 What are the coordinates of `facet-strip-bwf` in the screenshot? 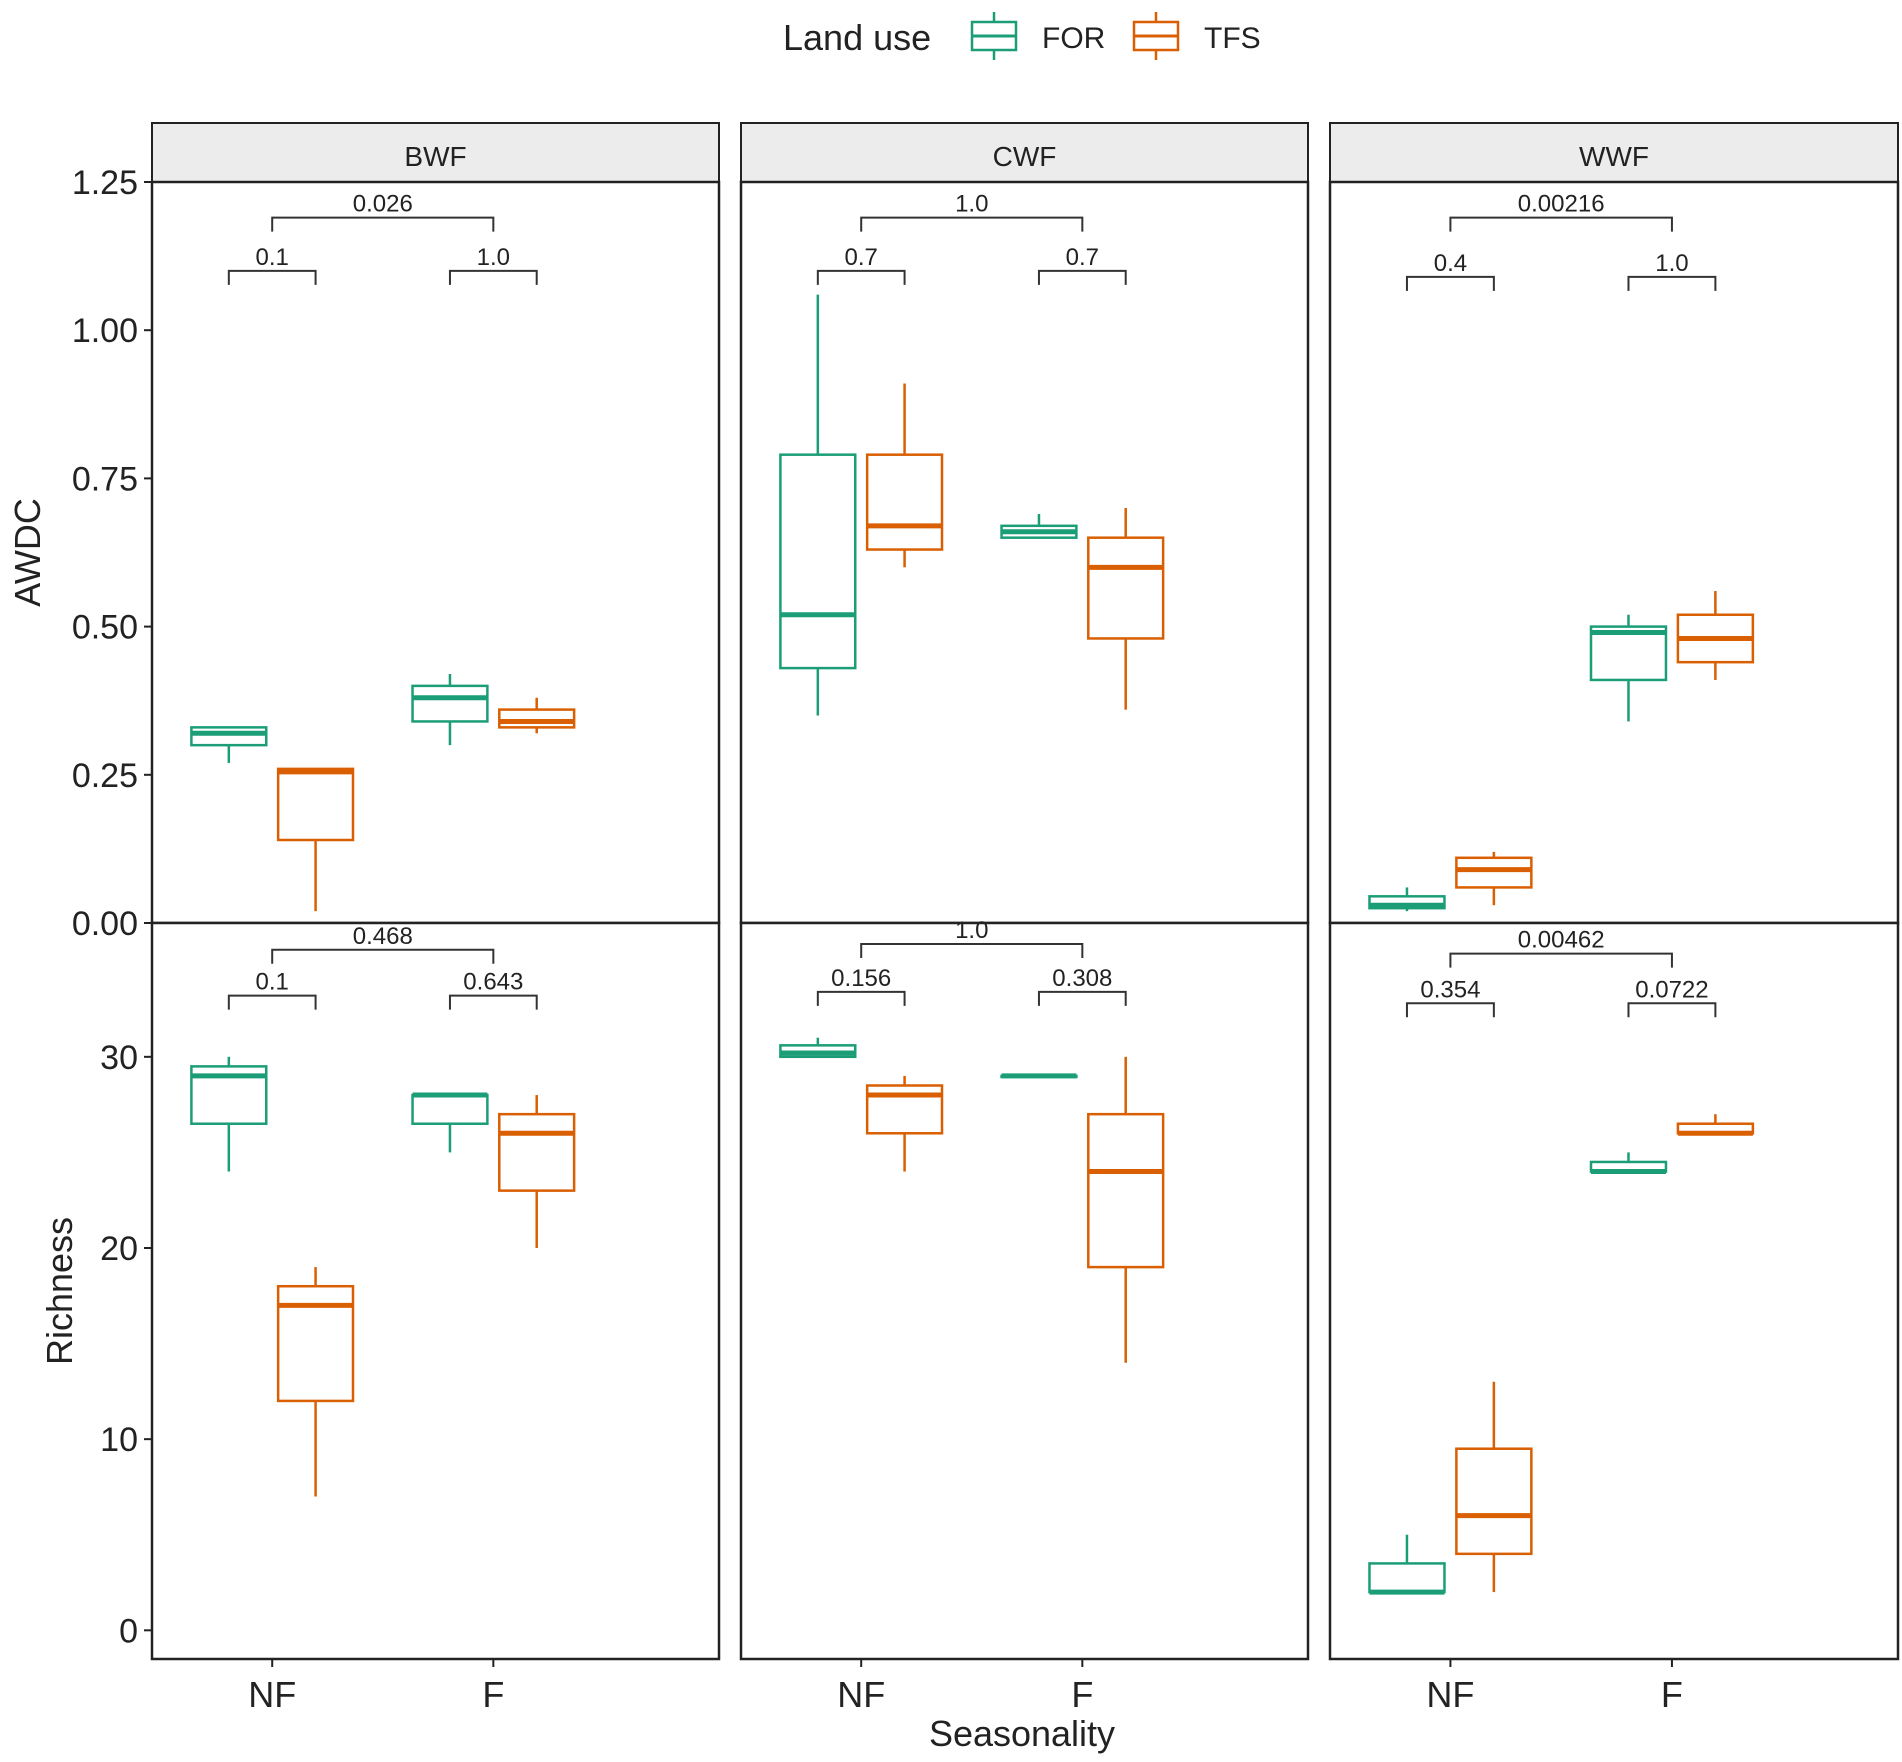 It's located at (435, 152).